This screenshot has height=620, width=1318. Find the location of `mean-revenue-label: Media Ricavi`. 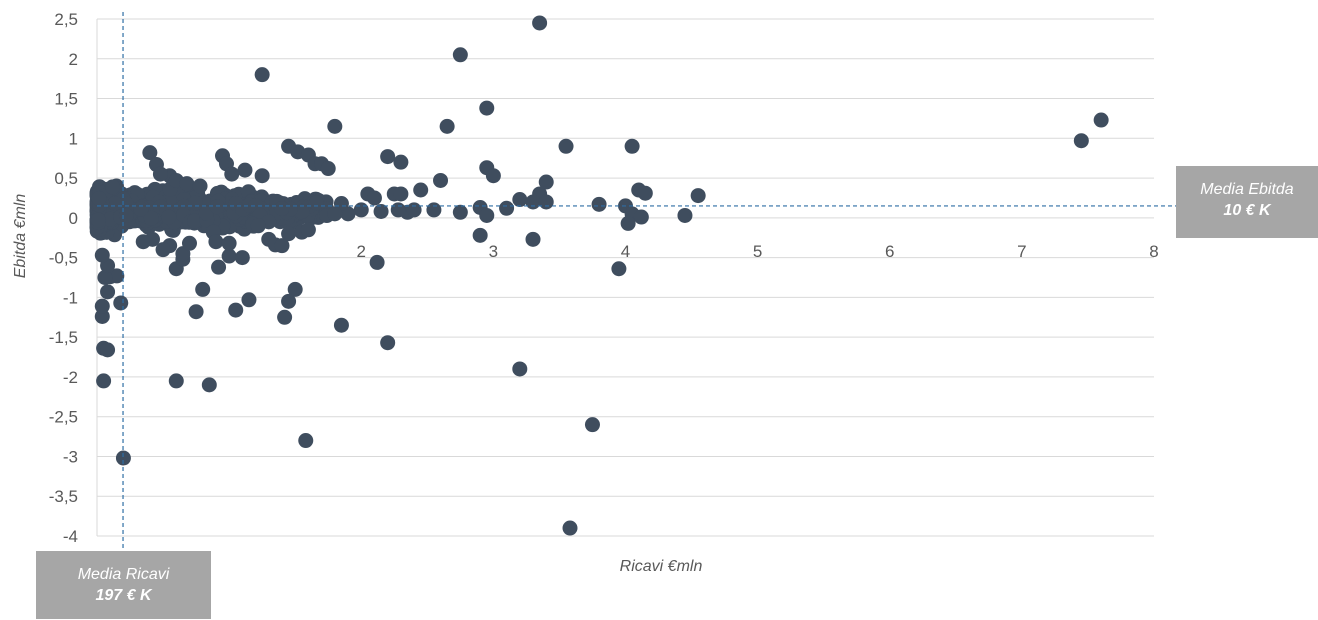

mean-revenue-label: Media Ricavi is located at coordinates (123, 574).